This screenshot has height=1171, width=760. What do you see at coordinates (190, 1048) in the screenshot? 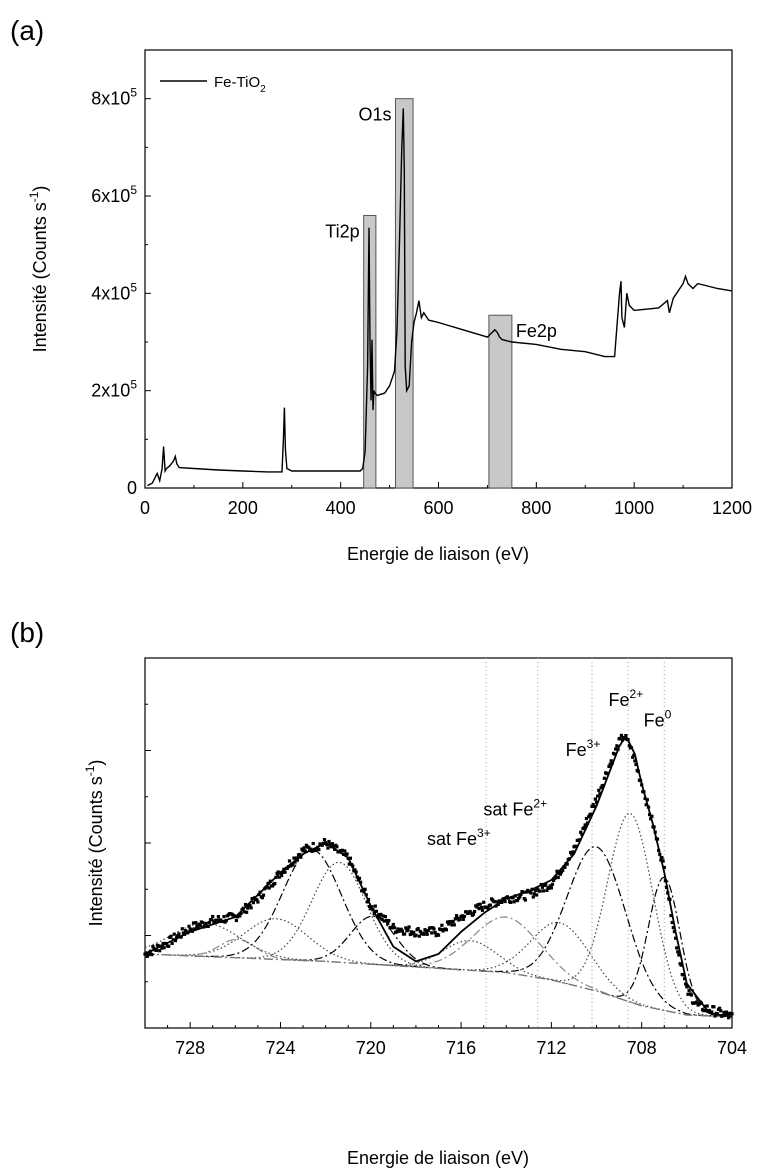
I see `x-tick-label: 728` at bounding box center [190, 1048].